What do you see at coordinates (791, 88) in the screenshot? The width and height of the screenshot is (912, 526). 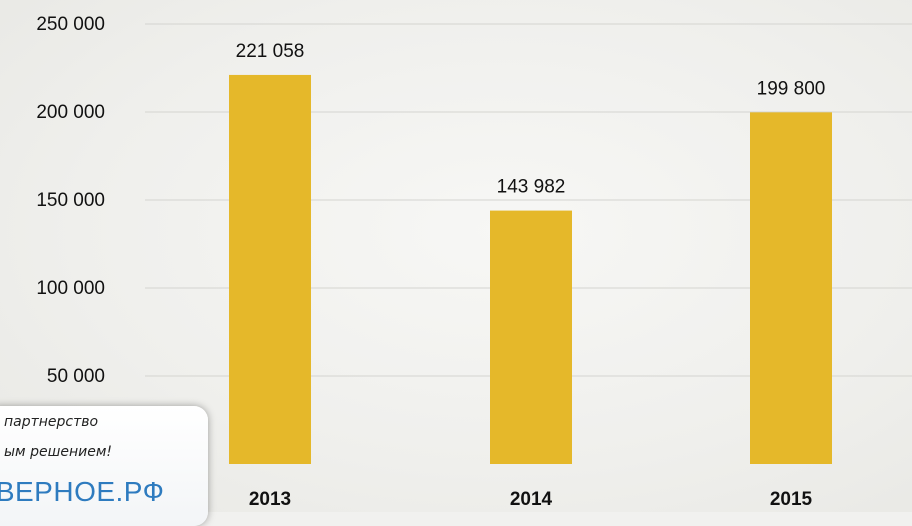 I see `data-label-2015: 199 800` at bounding box center [791, 88].